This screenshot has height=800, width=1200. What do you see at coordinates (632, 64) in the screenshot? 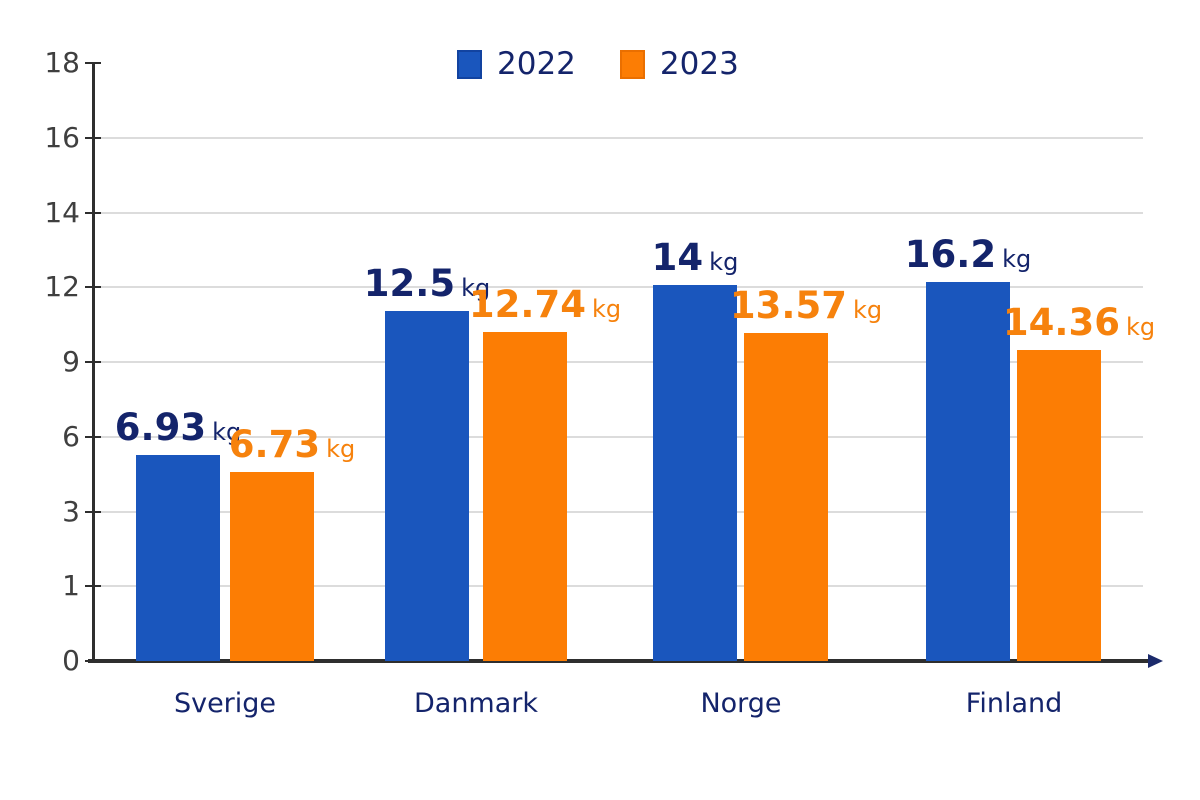
I see `legend-swatch-2023-icon` at bounding box center [632, 64].